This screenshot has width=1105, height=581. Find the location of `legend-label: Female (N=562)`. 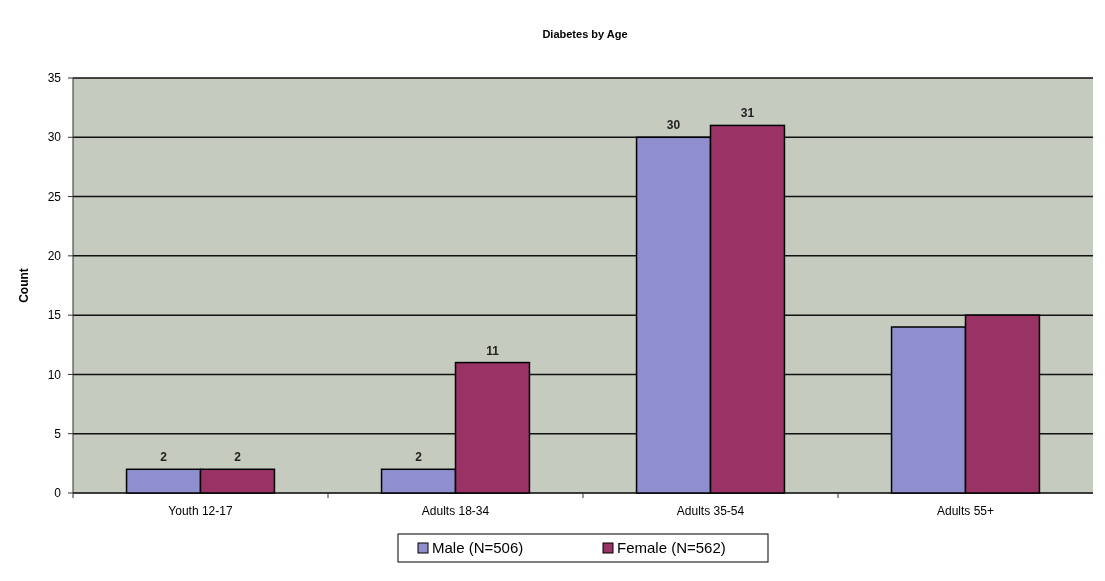

legend-label: Female (N=562) is located at coordinates (671, 548).